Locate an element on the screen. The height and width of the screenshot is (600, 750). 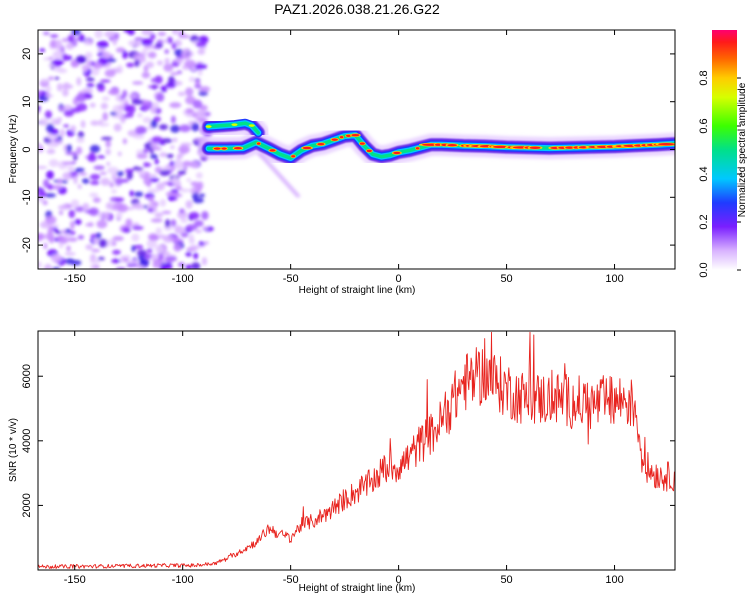
snr-x-tick-label: -150 is located at coordinates (75, 580).